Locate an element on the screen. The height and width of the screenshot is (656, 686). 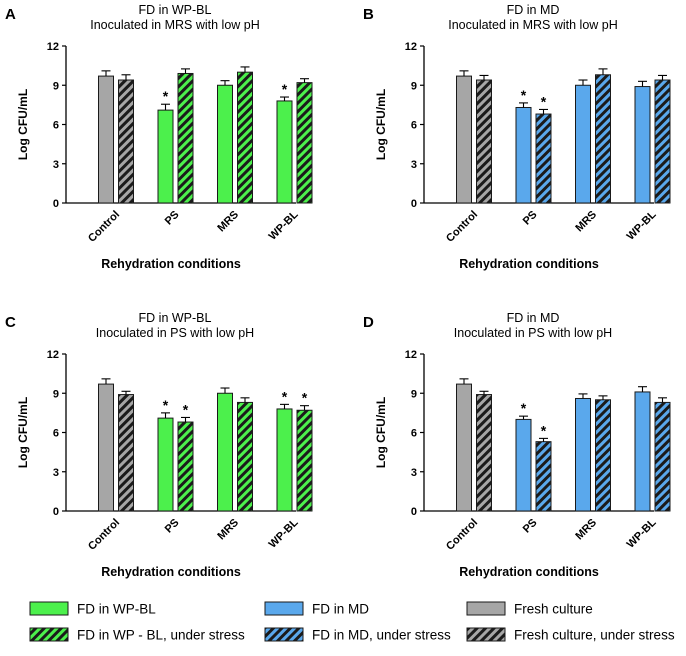
legend-label: Fresh culture, under stress is located at coordinates (594, 635).